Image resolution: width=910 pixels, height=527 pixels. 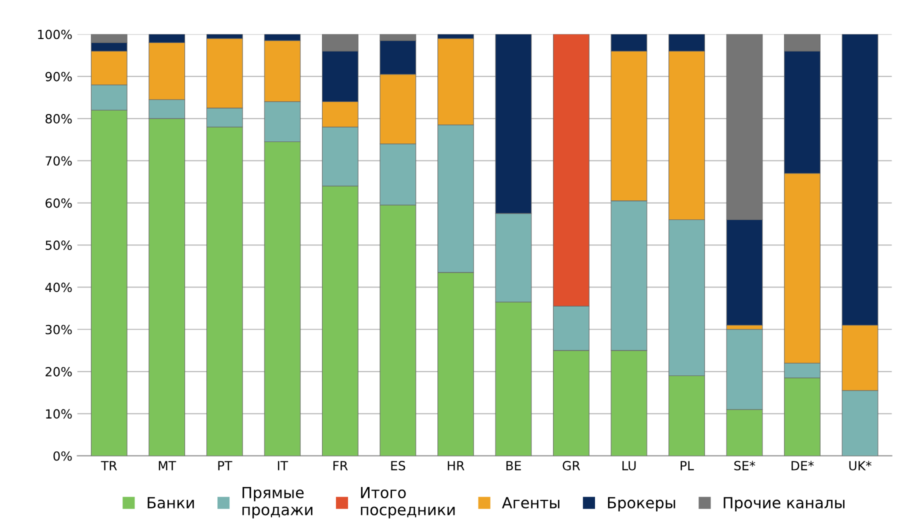 What do you see at coordinates (58, 287) in the screenshot?
I see `y-tick-label: 40%` at bounding box center [58, 287].